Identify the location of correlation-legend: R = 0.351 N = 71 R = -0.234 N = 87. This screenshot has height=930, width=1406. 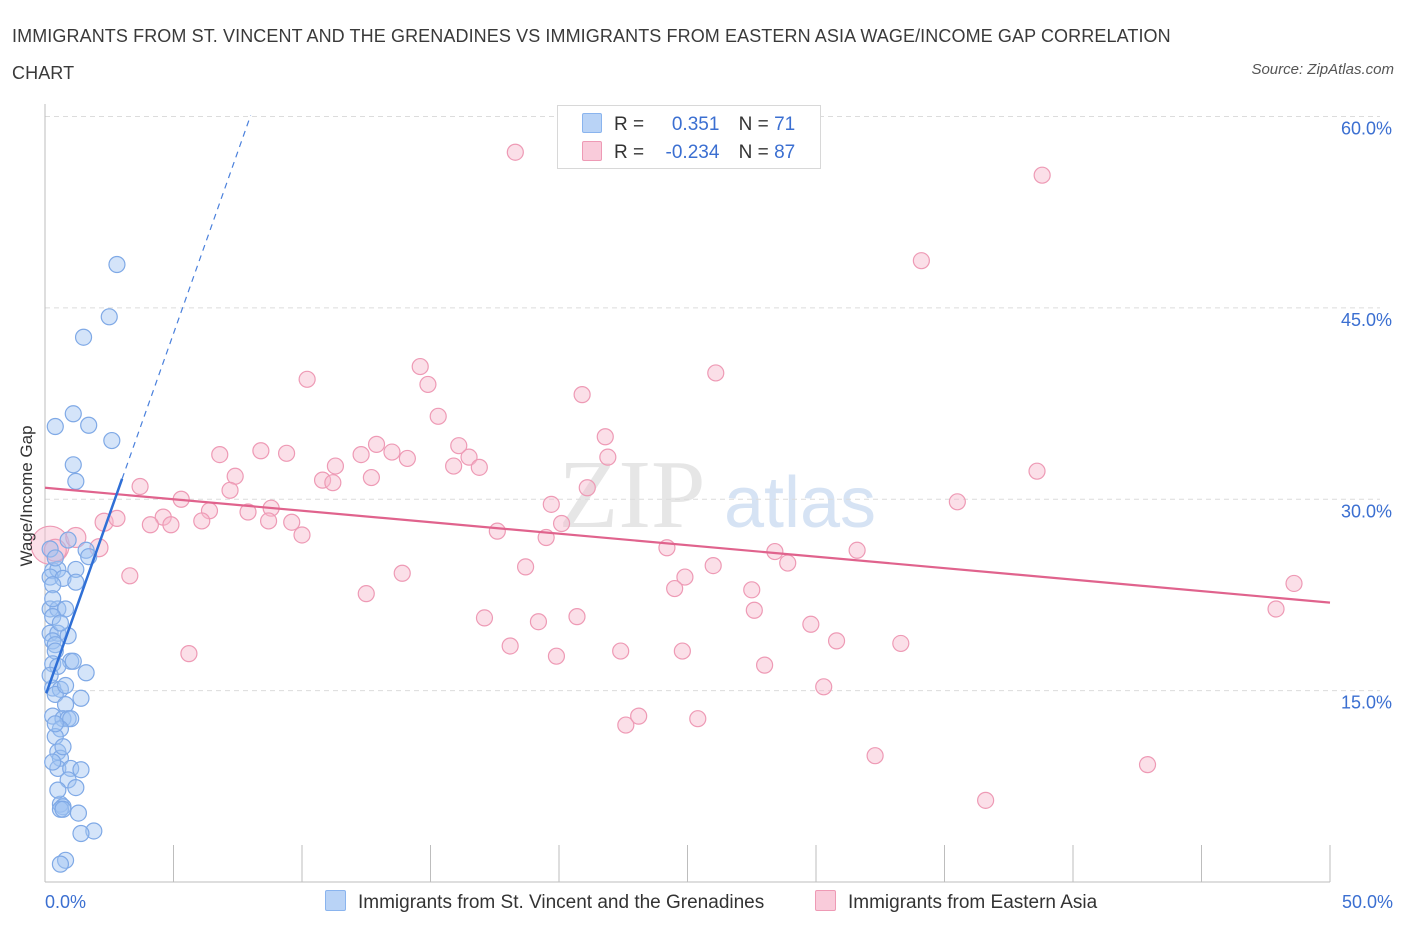
(689, 137).